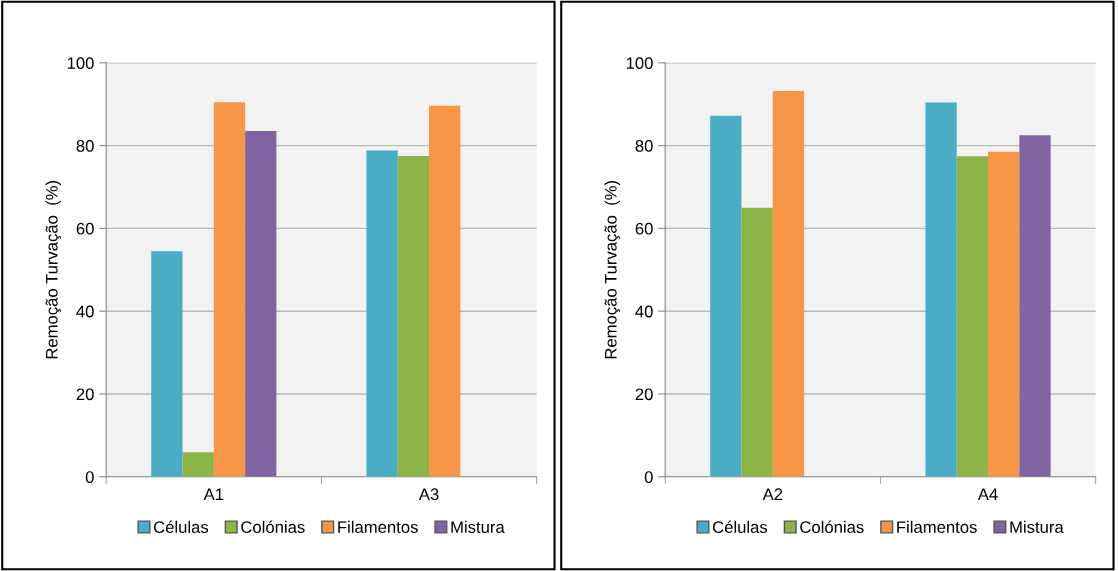 This screenshot has height=571, width=1118. I want to click on x-tick-label: A2, so click(772, 494).